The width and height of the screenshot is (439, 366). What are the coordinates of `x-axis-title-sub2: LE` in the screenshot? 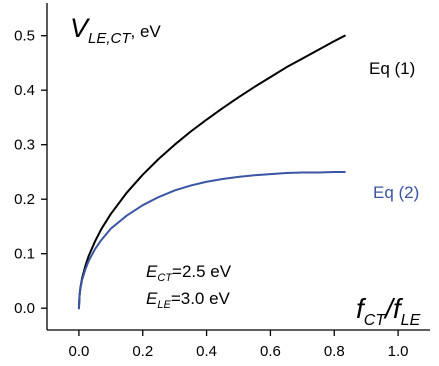 It's located at (411, 320).